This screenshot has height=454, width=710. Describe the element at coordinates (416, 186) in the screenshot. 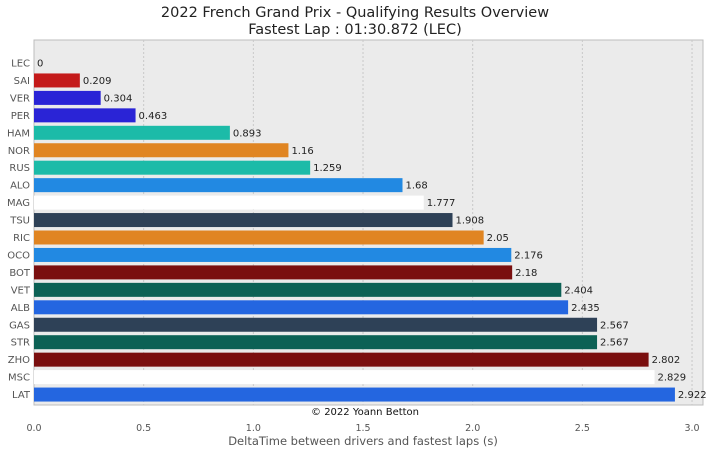

I see `value-label: 1.68` at that location.